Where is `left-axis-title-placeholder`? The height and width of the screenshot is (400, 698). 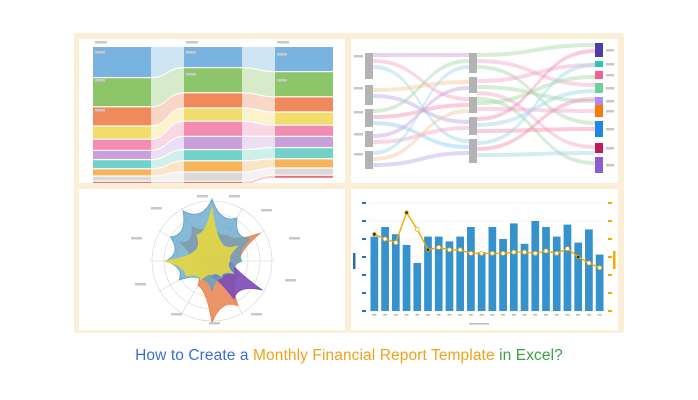
left-axis-title-placeholder is located at coordinates (354, 261).